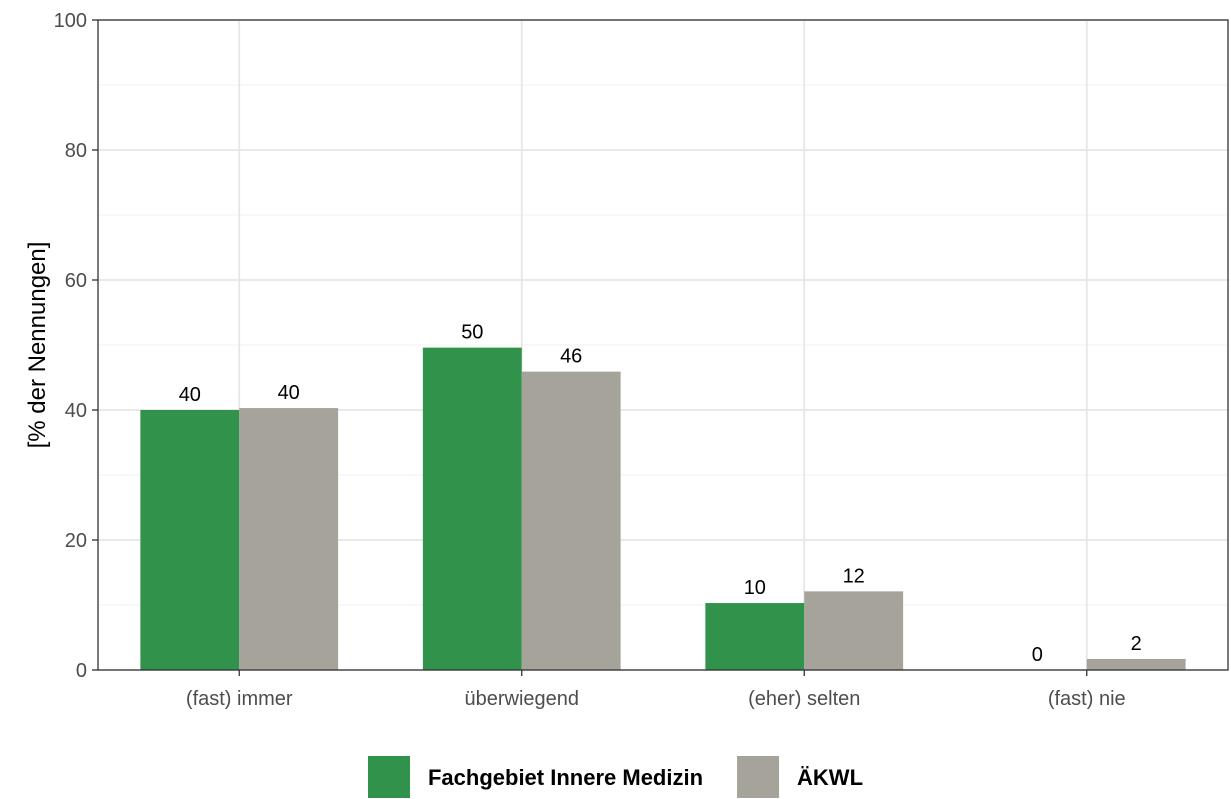 The height and width of the screenshot is (799, 1231). I want to click on x-tick-label: überwiegend, so click(521, 699).